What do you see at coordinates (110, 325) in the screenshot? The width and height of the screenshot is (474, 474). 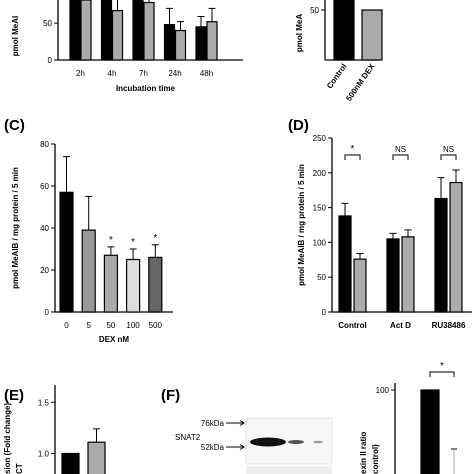 I see `x-tick-label: 50` at bounding box center [110, 325].